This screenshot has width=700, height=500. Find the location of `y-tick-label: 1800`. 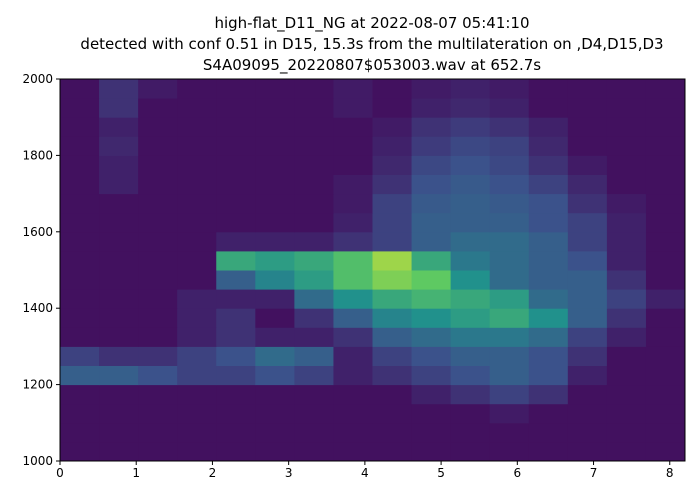

y-tick-label: 1800 is located at coordinates (37, 155).